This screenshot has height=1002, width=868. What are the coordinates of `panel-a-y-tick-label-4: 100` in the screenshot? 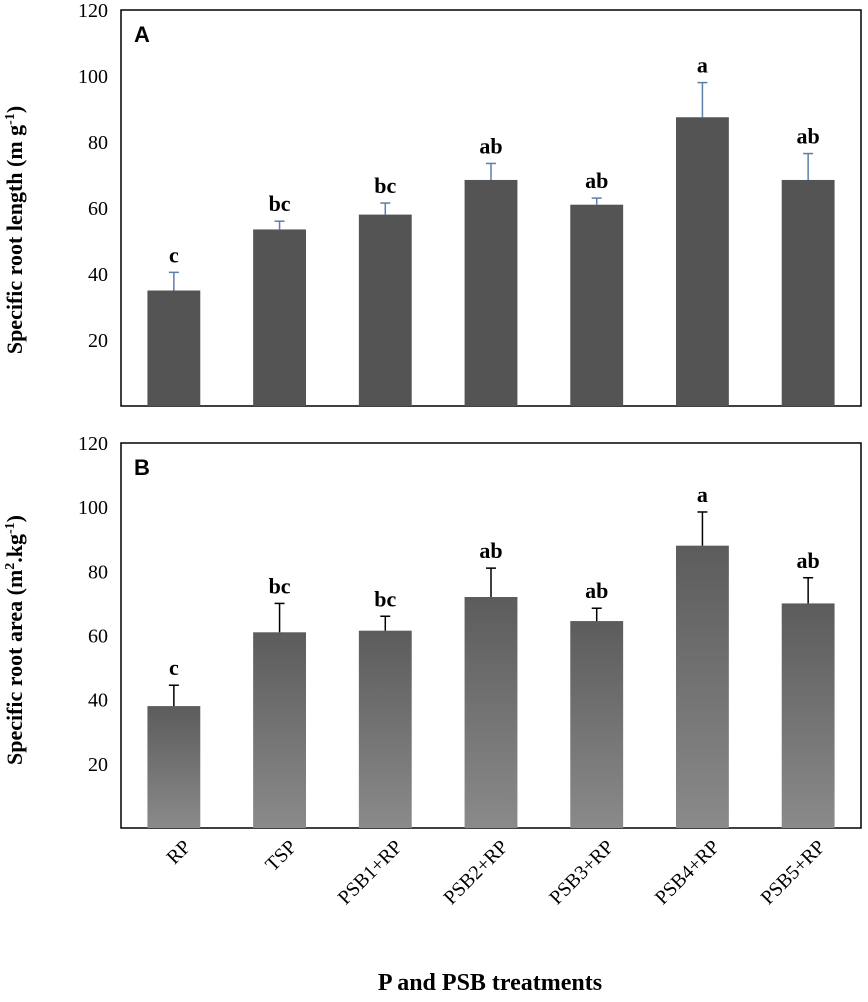 It's located at (93, 77).